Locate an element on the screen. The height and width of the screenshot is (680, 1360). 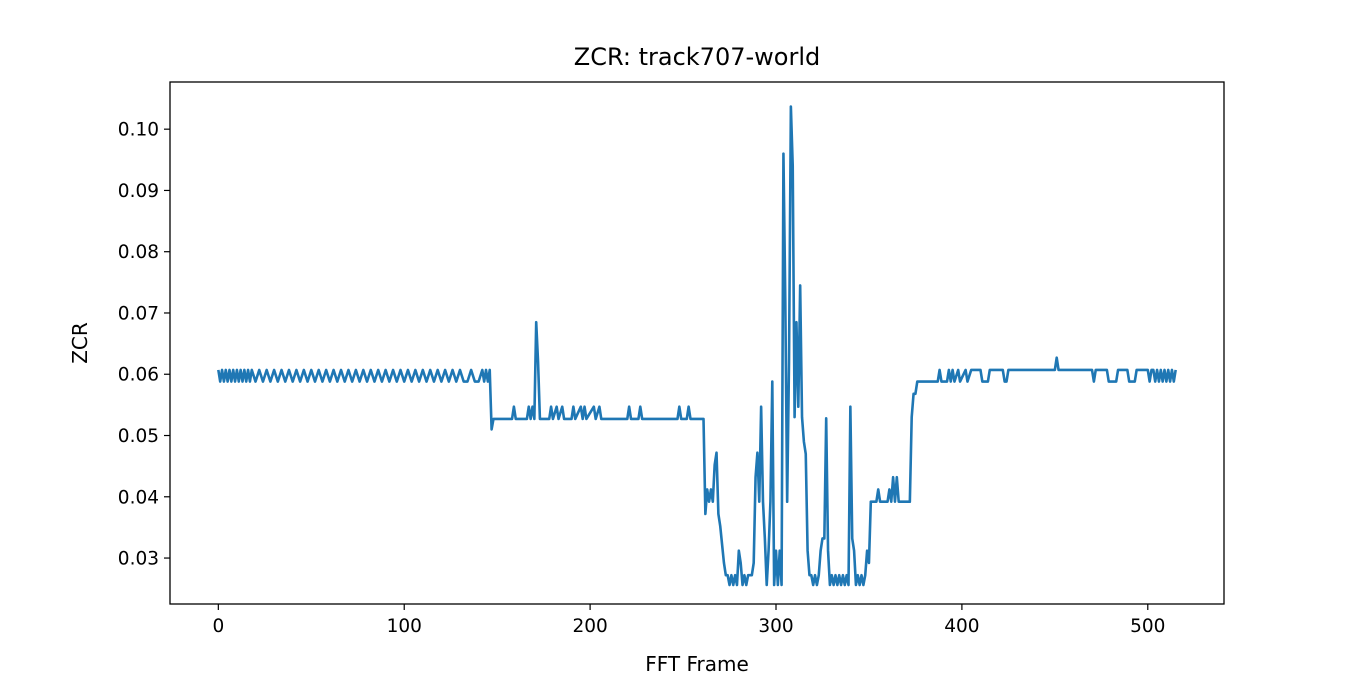
y-tick-label: 0.10 is located at coordinates (138, 130).